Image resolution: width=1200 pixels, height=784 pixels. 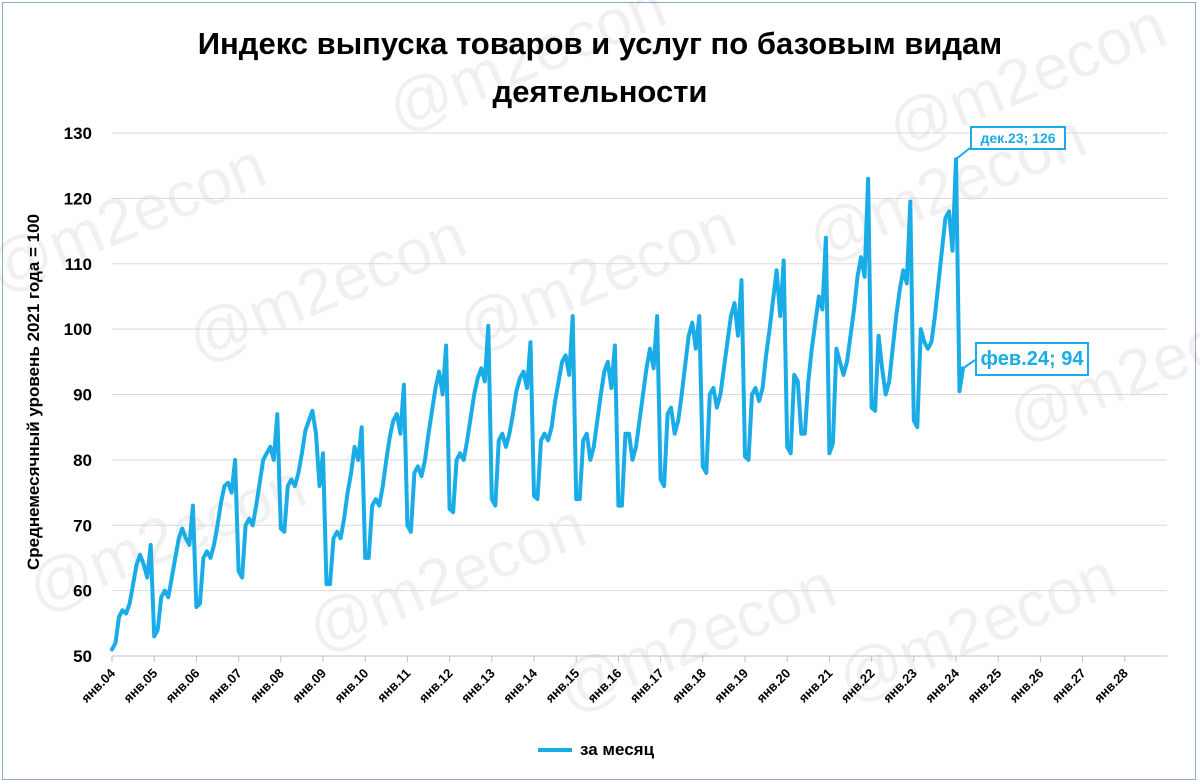 I want to click on x-tick-label: янв.13, so click(x=478, y=686).